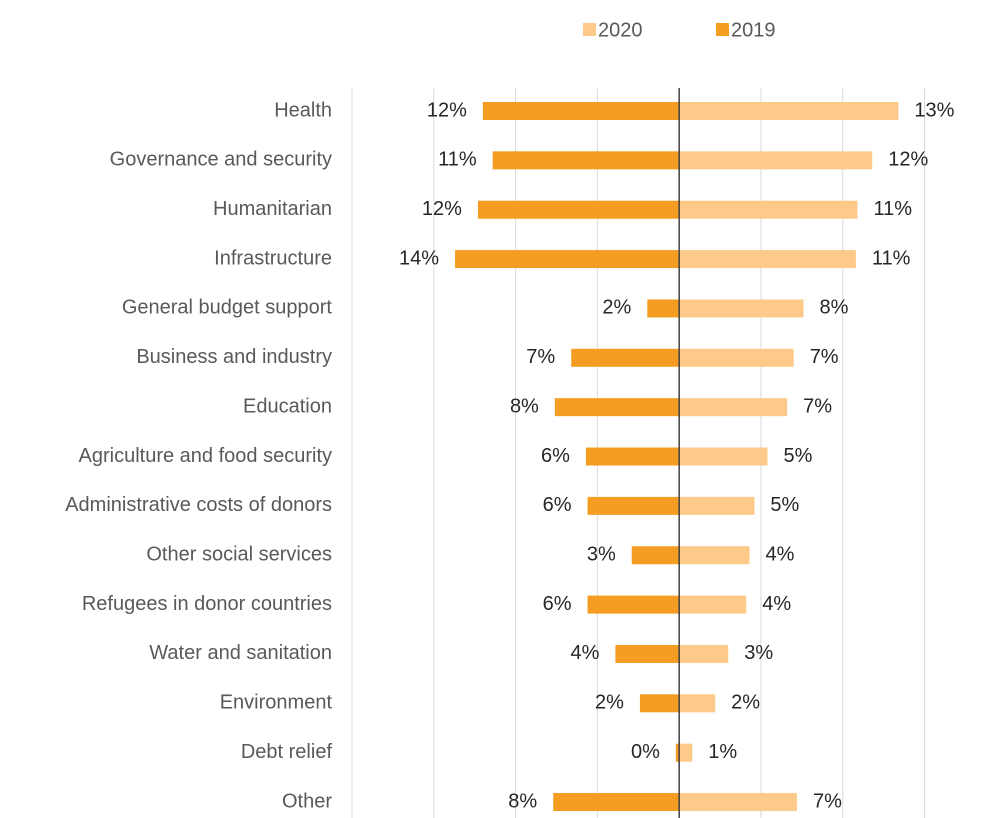 Image resolution: width=990 pixels, height=818 pixels. I want to click on category-label: Education, so click(287, 406).